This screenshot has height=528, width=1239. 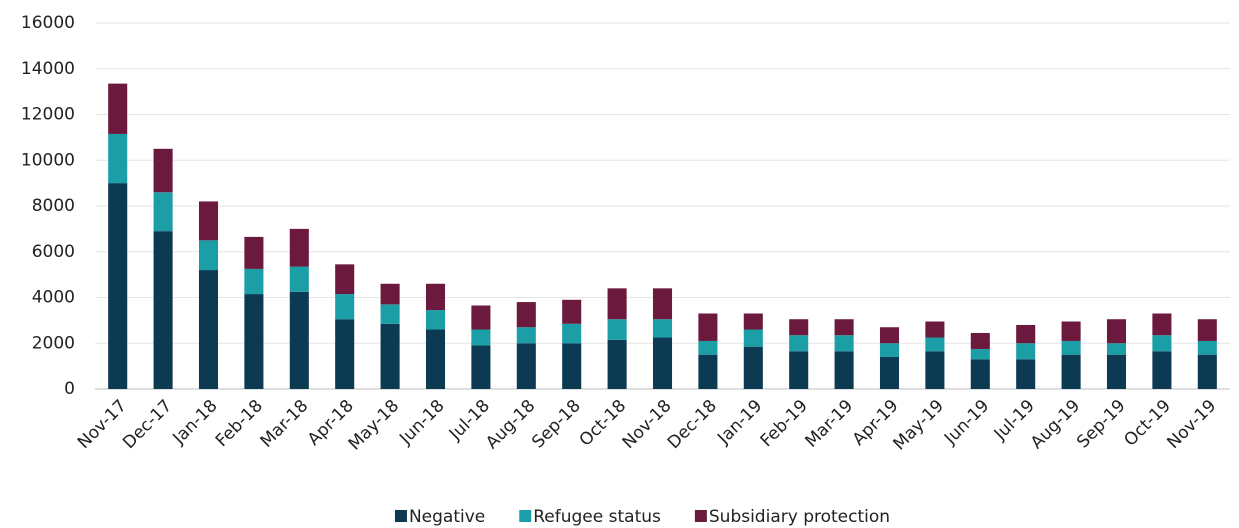 I want to click on y-tick-label: 2000, so click(x=53, y=343).